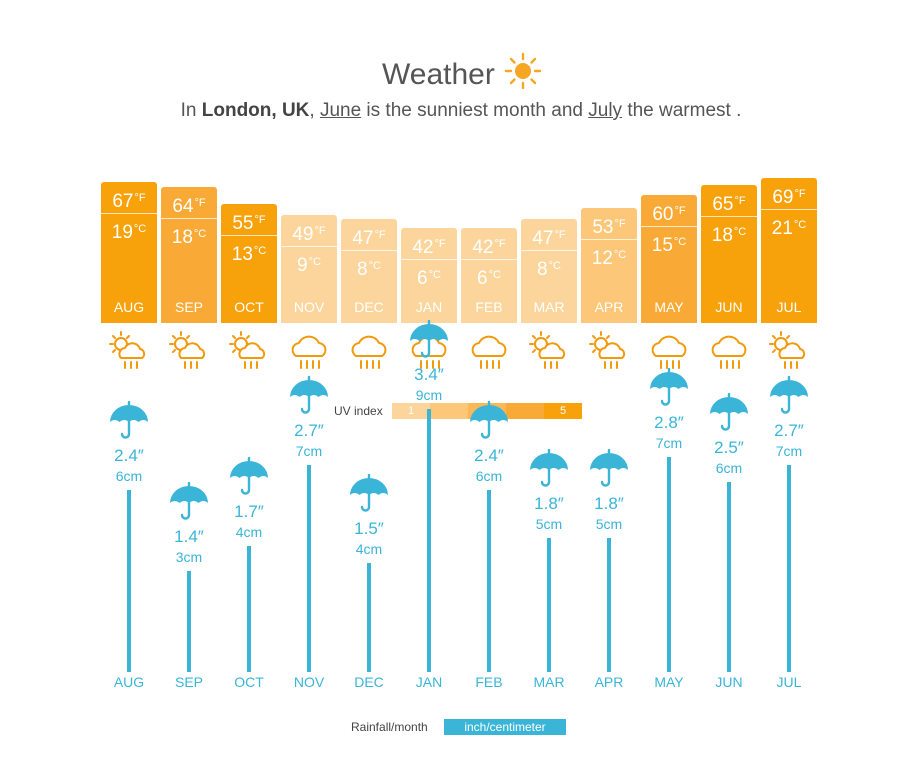 The image size is (922, 776). What do you see at coordinates (549, 239) in the screenshot?
I see `temp-fahrenheit: 47°F` at bounding box center [549, 239].